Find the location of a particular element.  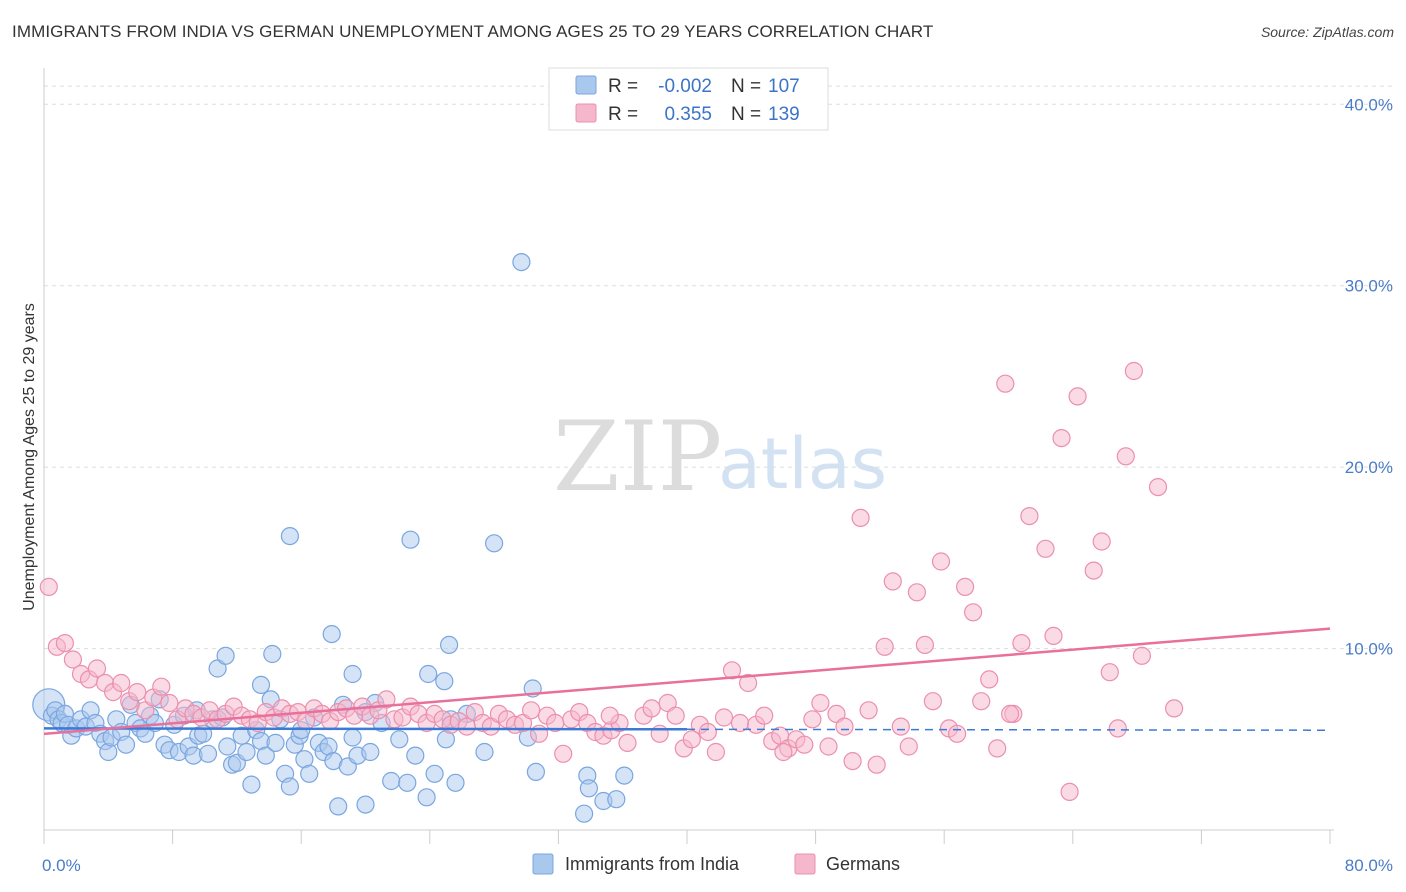

x-tick-labels: 0.0% 80.0% is located at coordinates (717, 865).